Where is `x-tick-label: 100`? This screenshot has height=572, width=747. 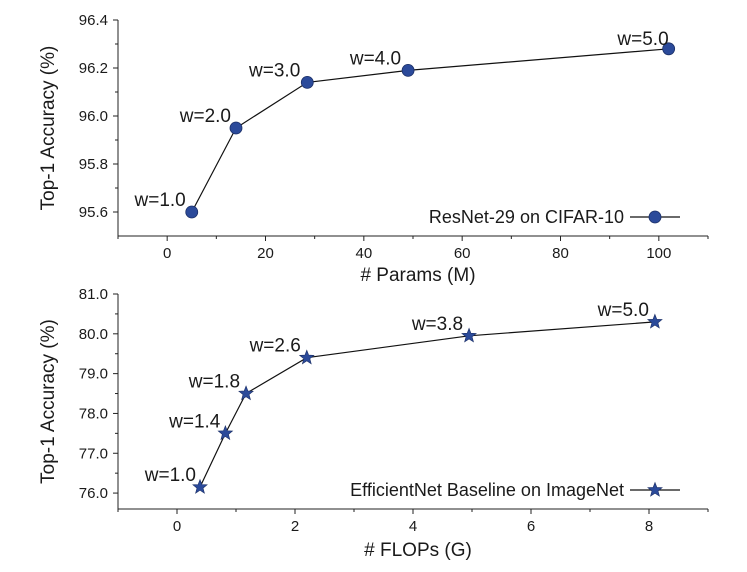 x-tick-label: 100 is located at coordinates (658, 253).